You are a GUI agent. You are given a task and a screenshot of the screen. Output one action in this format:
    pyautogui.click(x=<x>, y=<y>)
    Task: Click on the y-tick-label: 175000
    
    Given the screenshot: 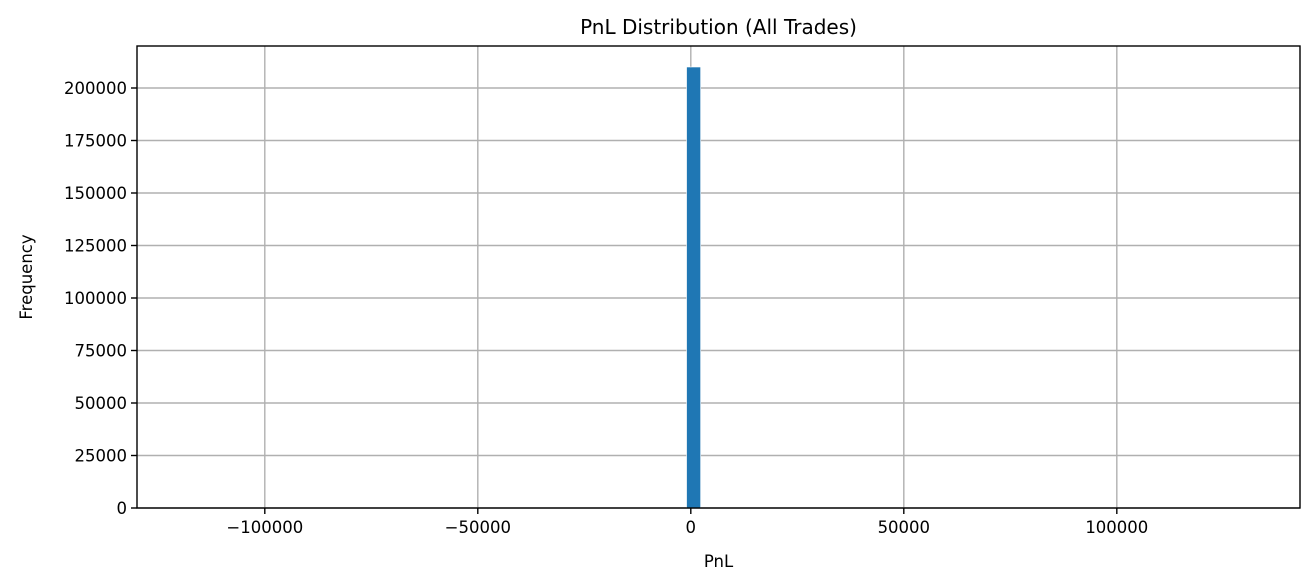 What is the action you would take?
    pyautogui.click(x=95, y=141)
    